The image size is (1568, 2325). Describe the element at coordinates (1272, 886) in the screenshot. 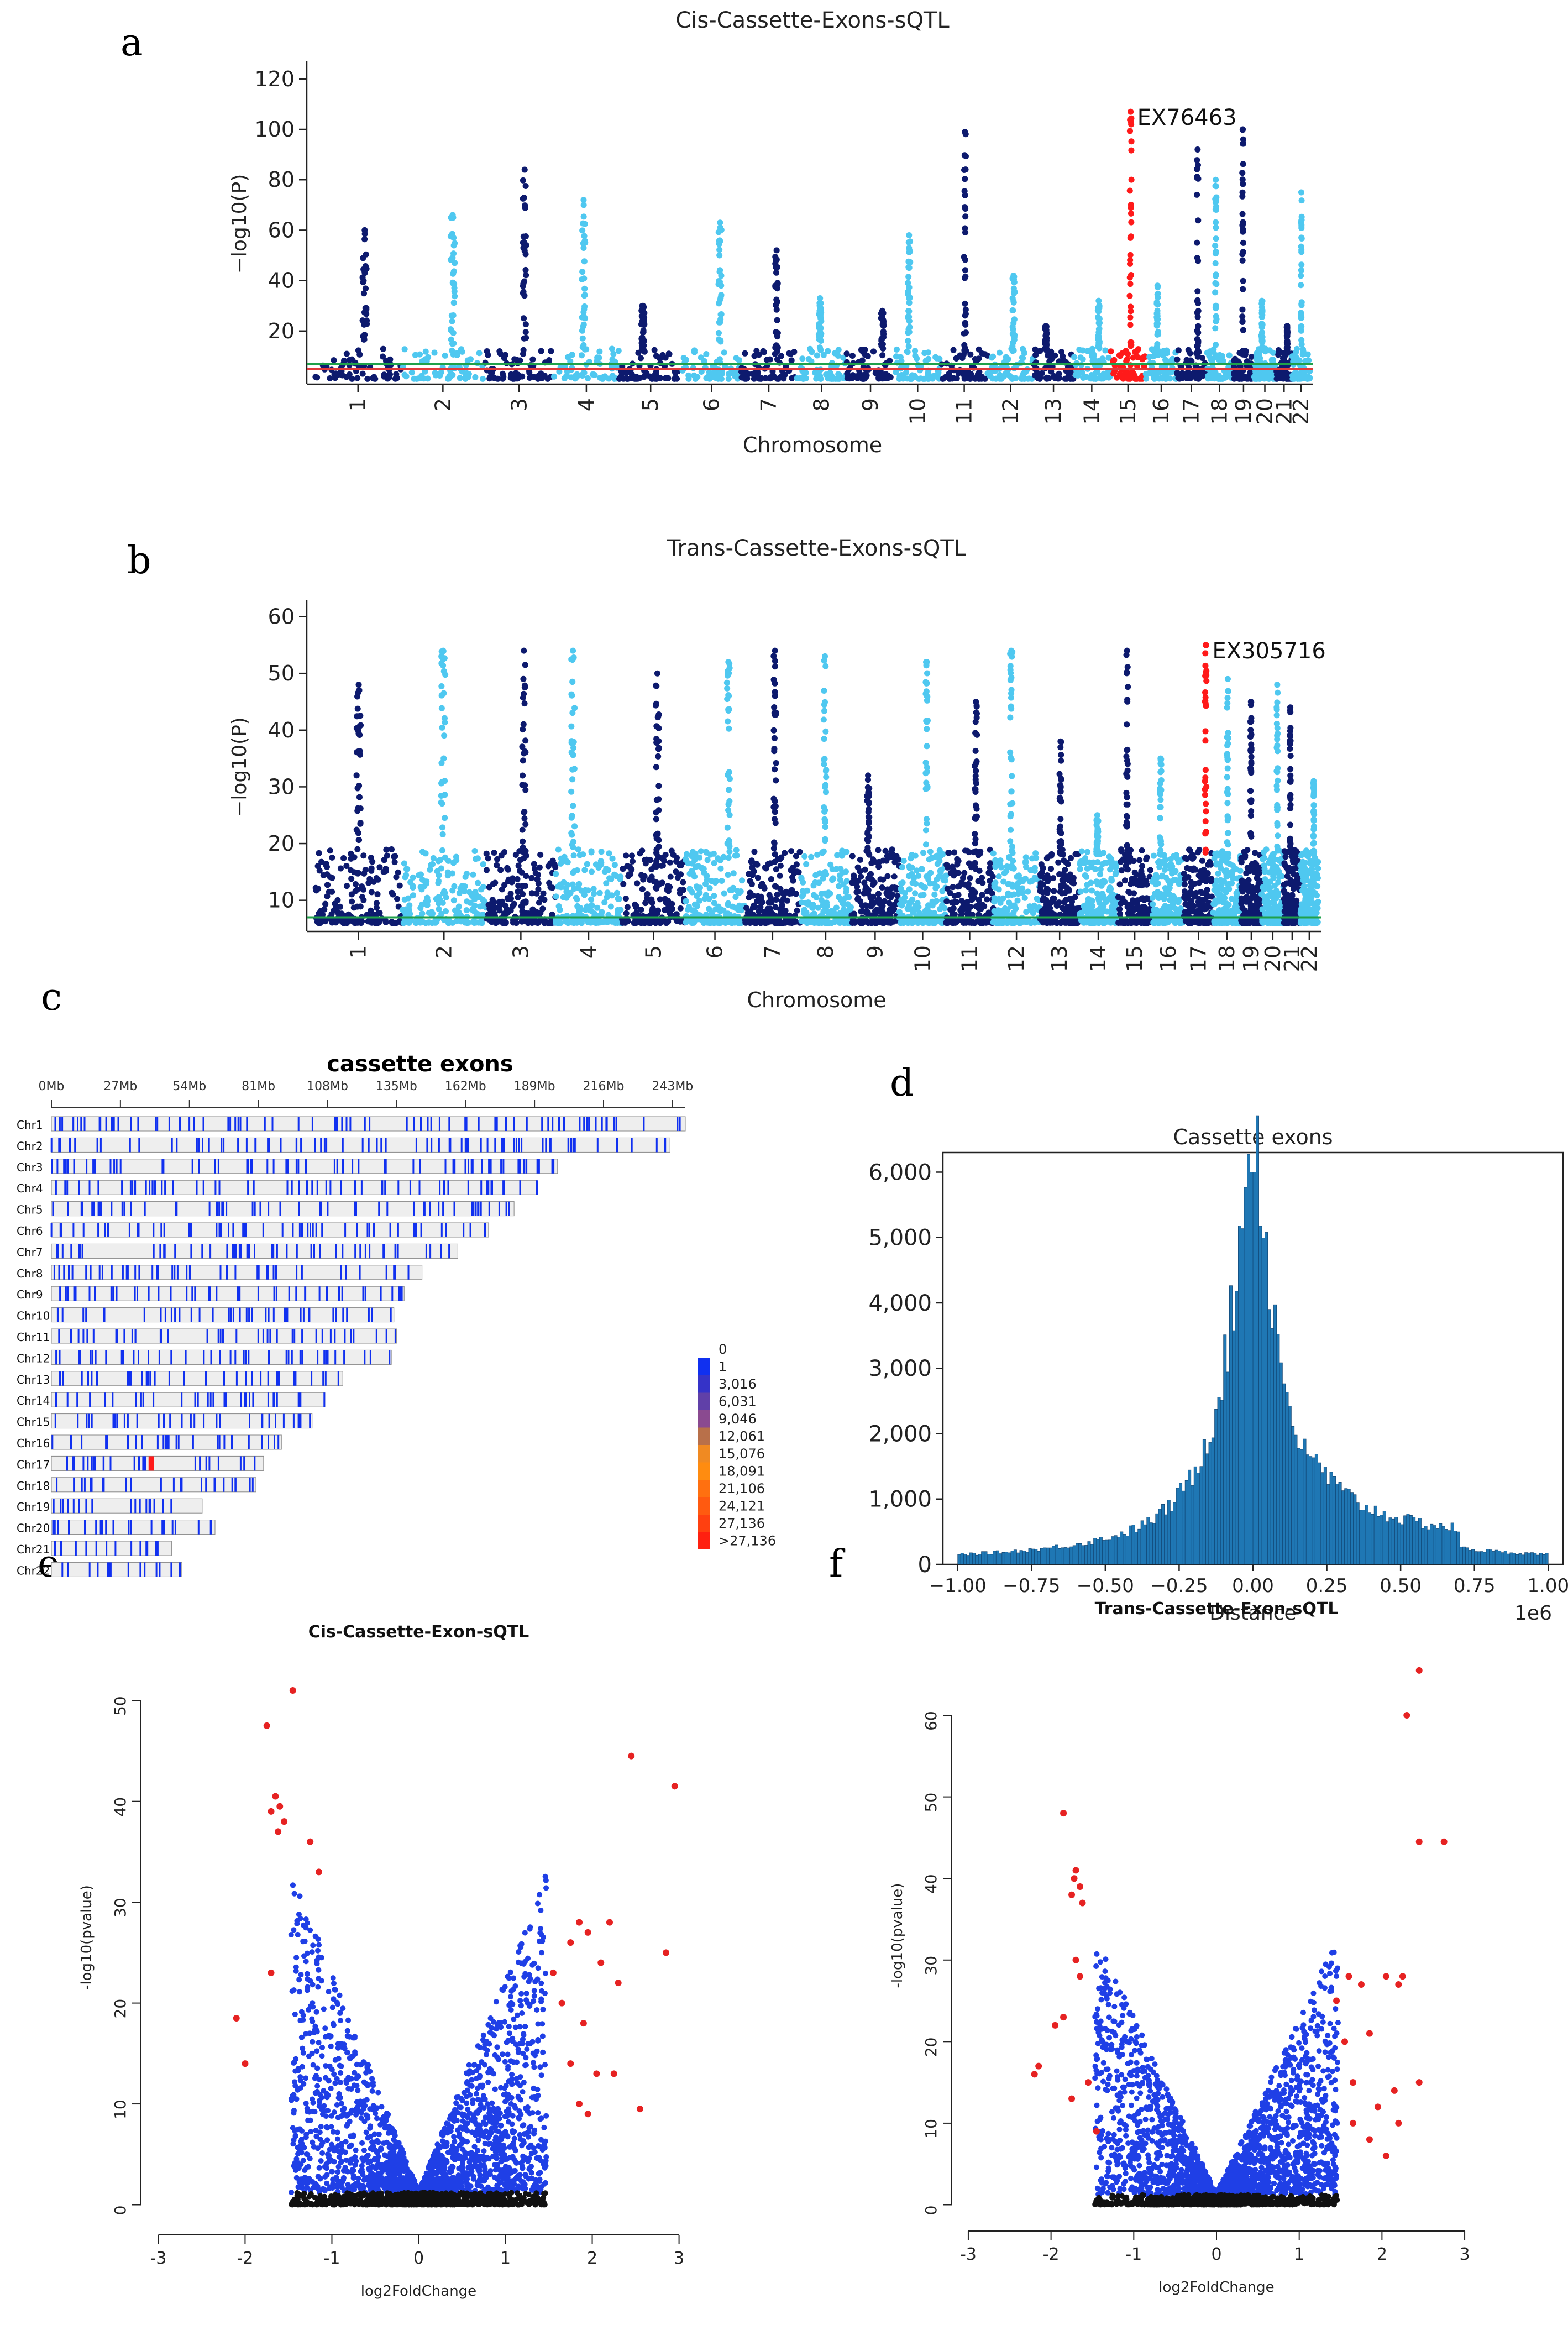

I see `point-cloud-chr20` at that location.